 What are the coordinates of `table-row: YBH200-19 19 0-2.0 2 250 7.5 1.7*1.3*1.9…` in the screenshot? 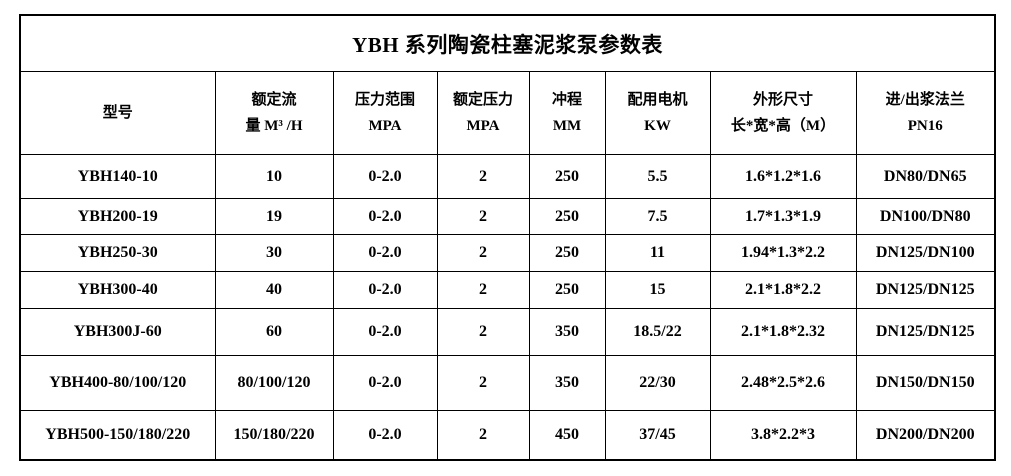 It's located at (507, 216).